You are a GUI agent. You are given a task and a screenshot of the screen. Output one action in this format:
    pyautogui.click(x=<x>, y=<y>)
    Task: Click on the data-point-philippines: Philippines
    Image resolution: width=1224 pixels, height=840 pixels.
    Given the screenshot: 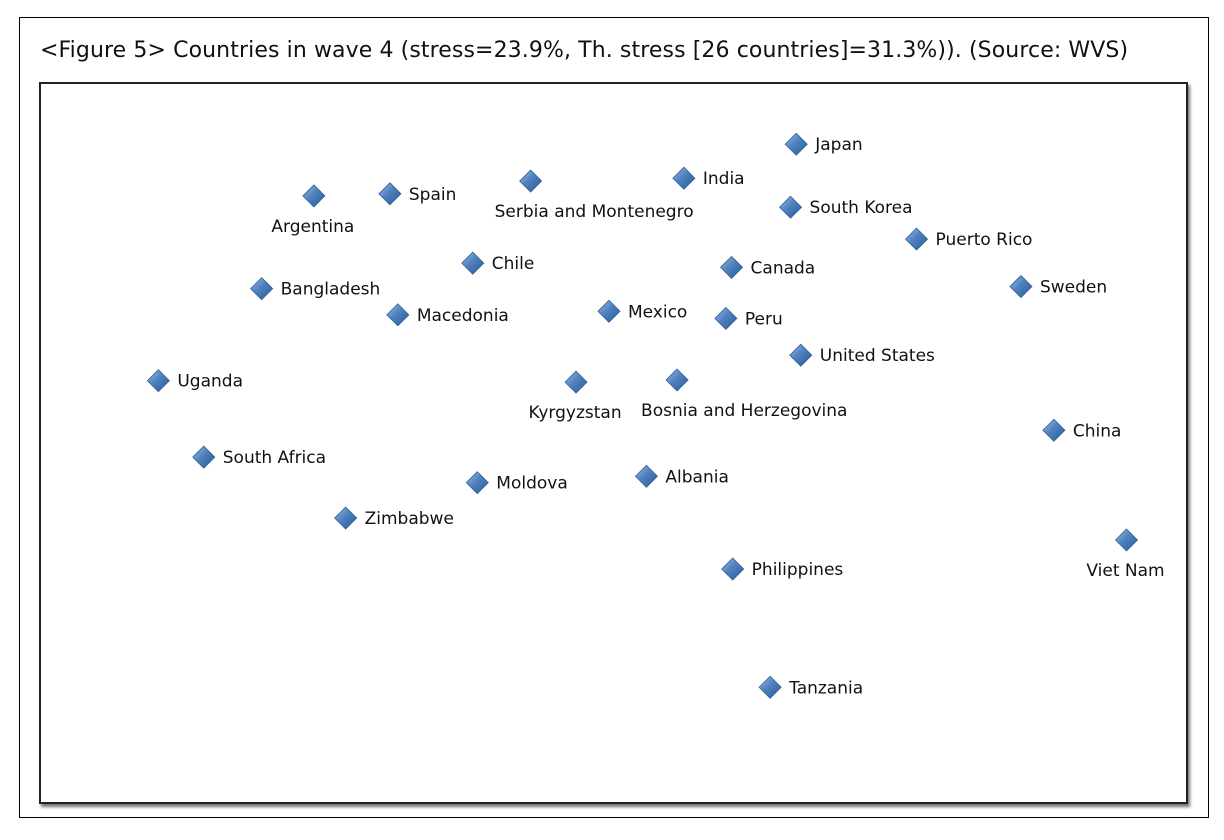 What is the action you would take?
    pyautogui.click(x=782, y=569)
    